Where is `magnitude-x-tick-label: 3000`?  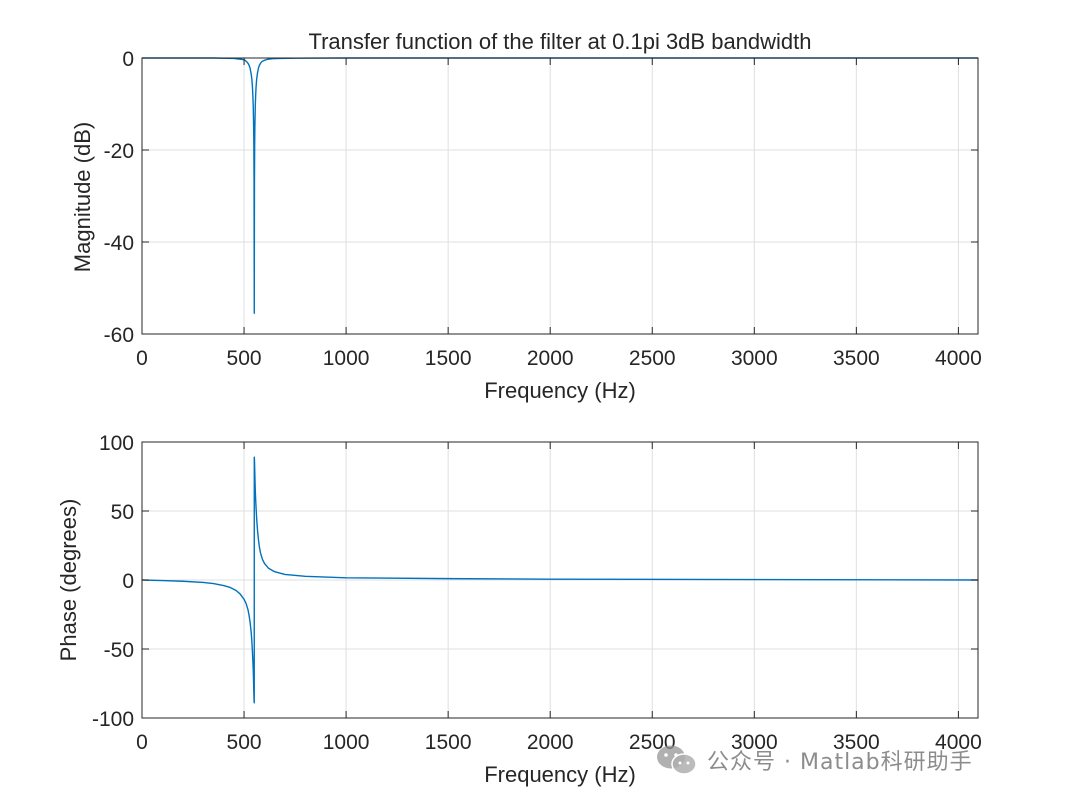 magnitude-x-tick-label: 3000 is located at coordinates (754, 358).